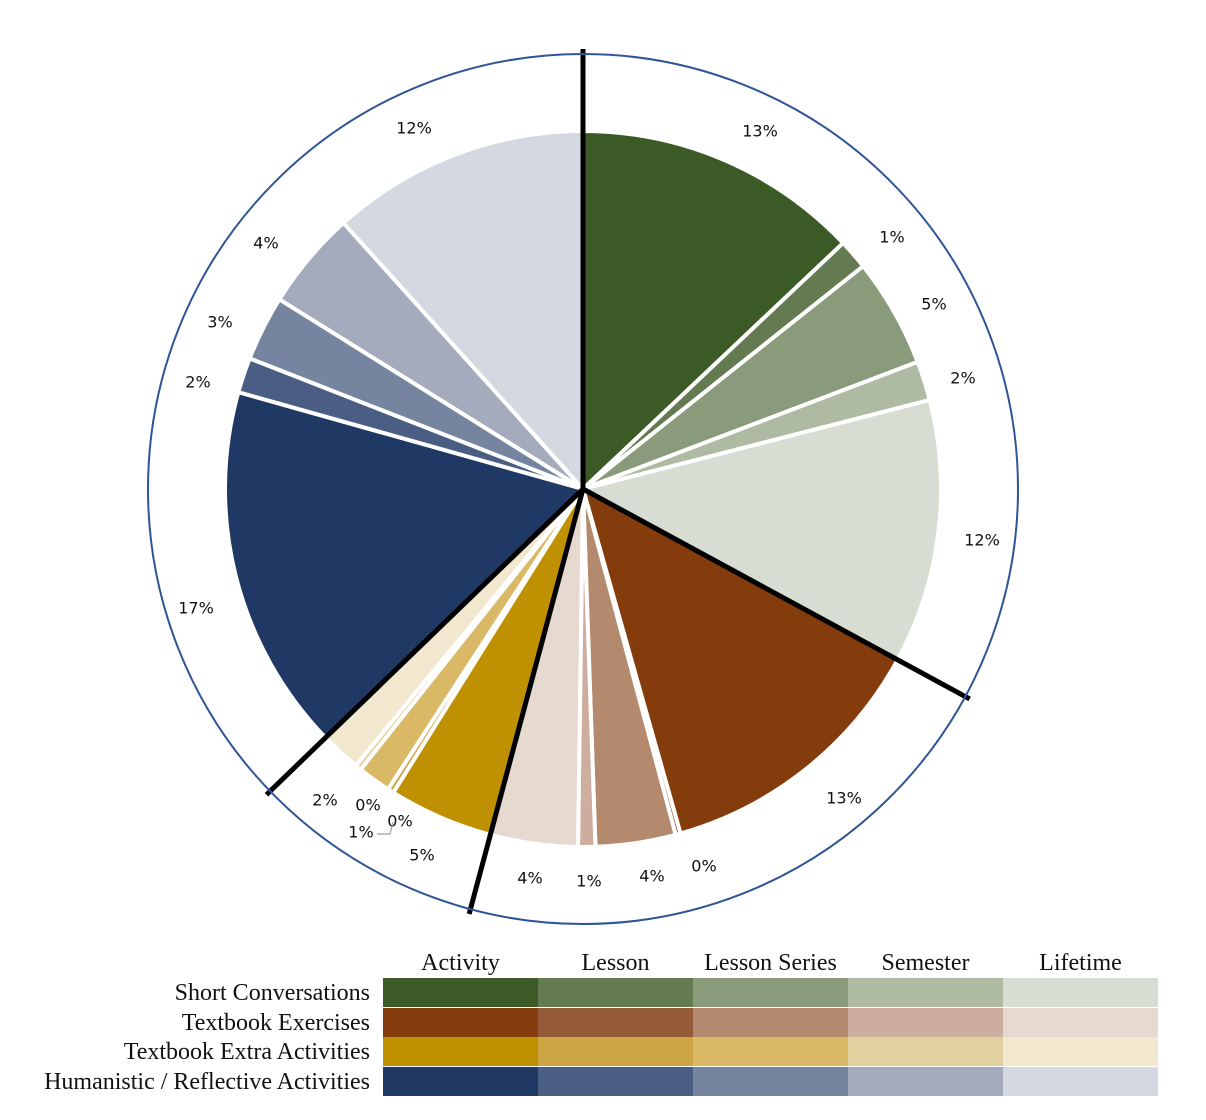  Describe the element at coordinates (1080, 963) in the screenshot. I see `legend-col-lifetime: Lifetime` at that location.